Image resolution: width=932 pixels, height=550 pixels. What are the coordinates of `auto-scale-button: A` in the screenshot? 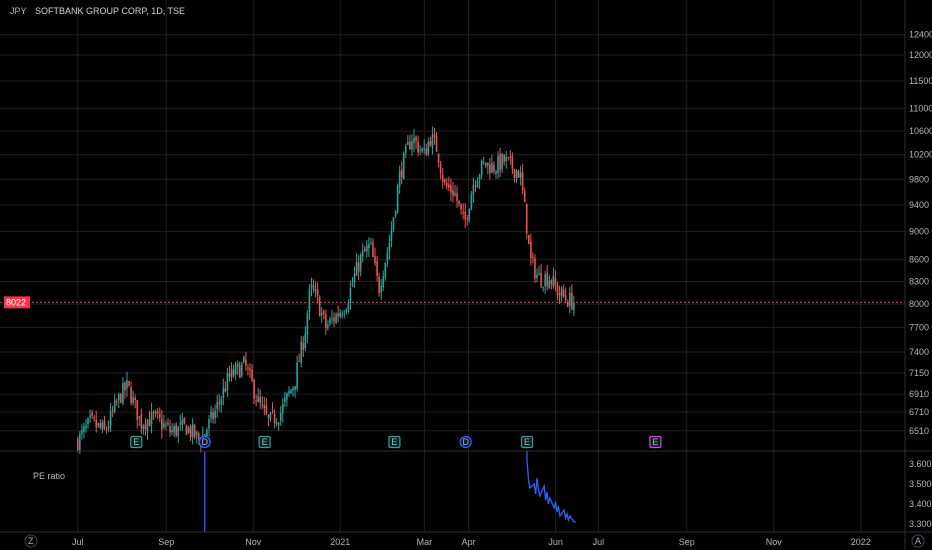 It's located at (918, 541).